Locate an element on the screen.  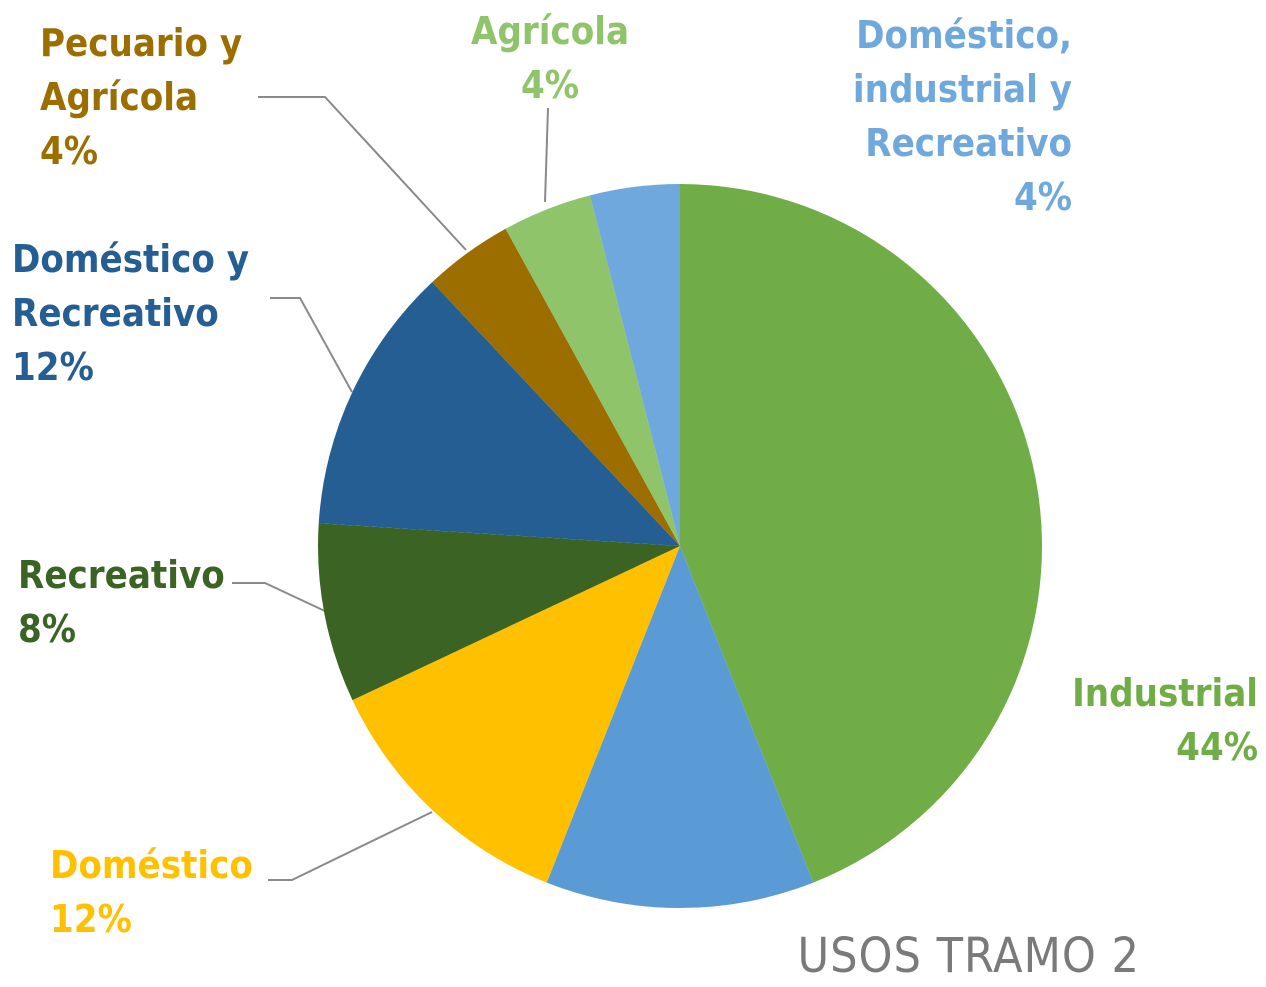
category-label: Industrial is located at coordinates (1165, 693).